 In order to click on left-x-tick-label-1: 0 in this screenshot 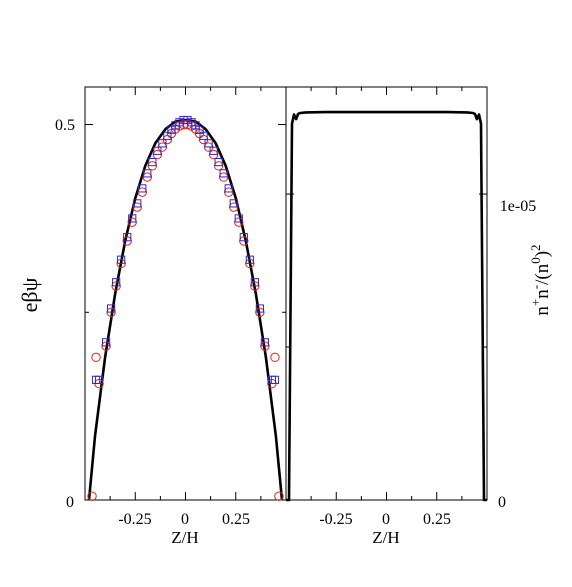, I will do `click(185, 519)`.